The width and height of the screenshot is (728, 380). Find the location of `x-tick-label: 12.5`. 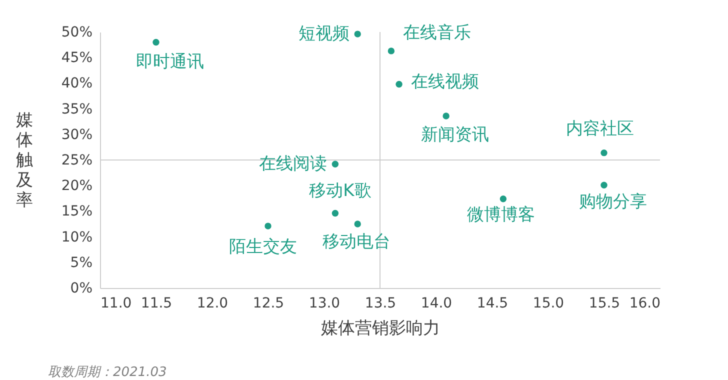

x-tick-label: 12.5 is located at coordinates (268, 304).